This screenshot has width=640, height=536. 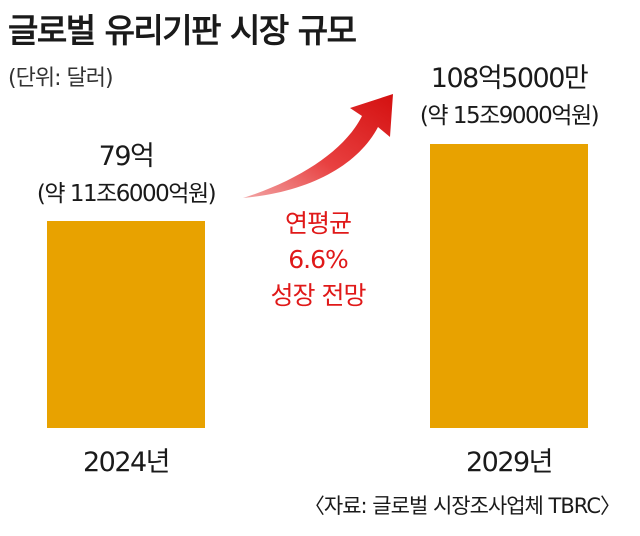 I want to click on bar-value-label: 79억, so click(x=126, y=156).